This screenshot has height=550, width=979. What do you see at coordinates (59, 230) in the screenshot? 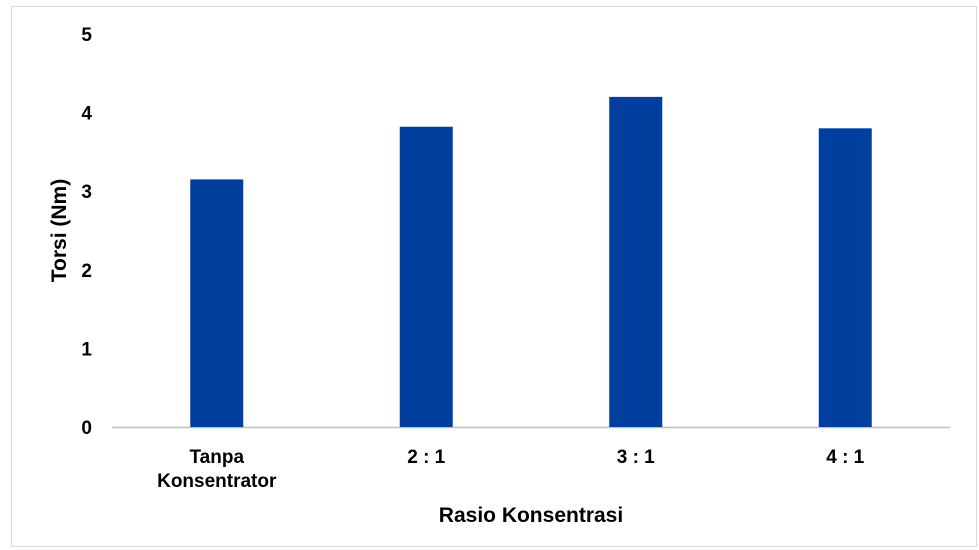
I see `y-axis-title: Torsi (Nm)` at bounding box center [59, 230].